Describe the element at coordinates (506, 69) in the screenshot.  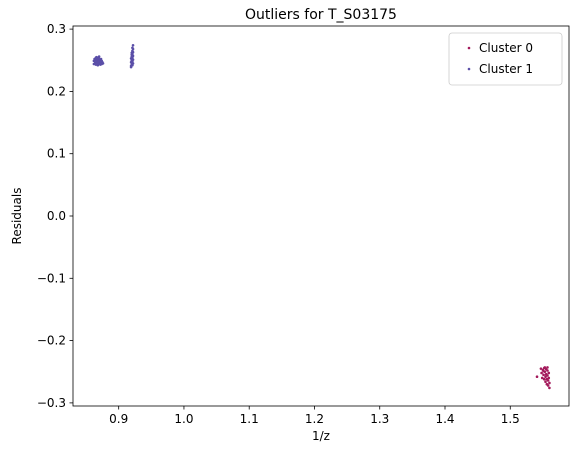
I see `legend-label-cluster-1: Cluster 1` at that location.